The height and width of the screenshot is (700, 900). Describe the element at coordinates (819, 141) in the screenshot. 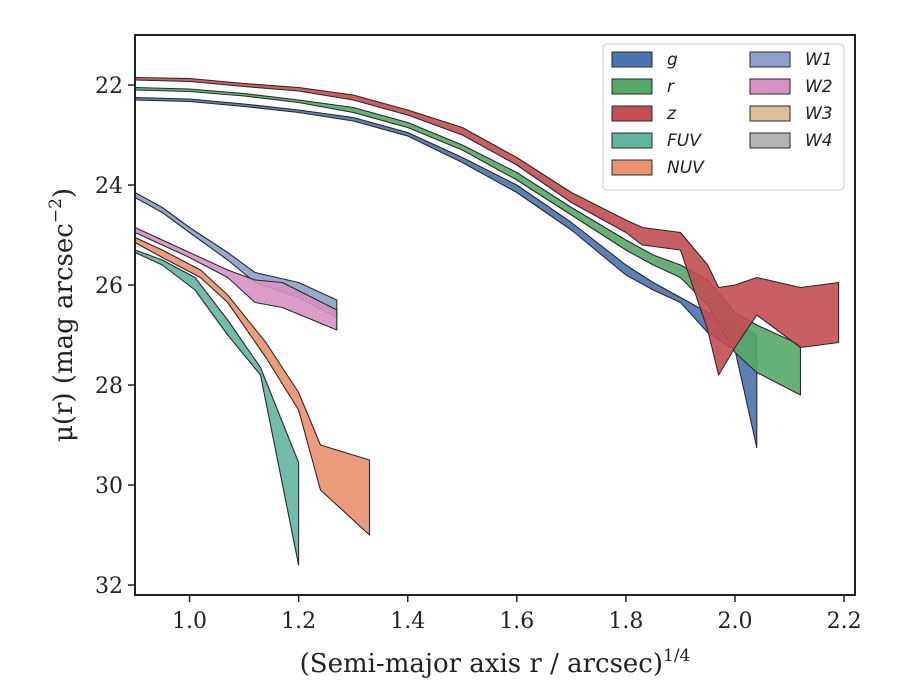

I see `legend-label-w4: W4` at that location.